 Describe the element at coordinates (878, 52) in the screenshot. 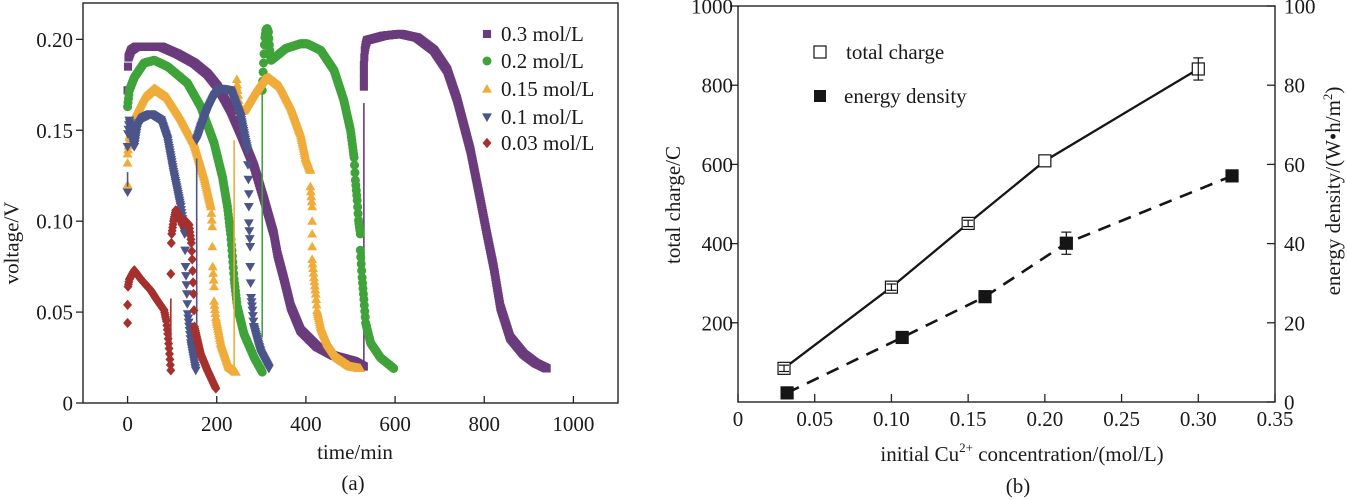

I see `legend-item-total-charge: total charge` at that location.